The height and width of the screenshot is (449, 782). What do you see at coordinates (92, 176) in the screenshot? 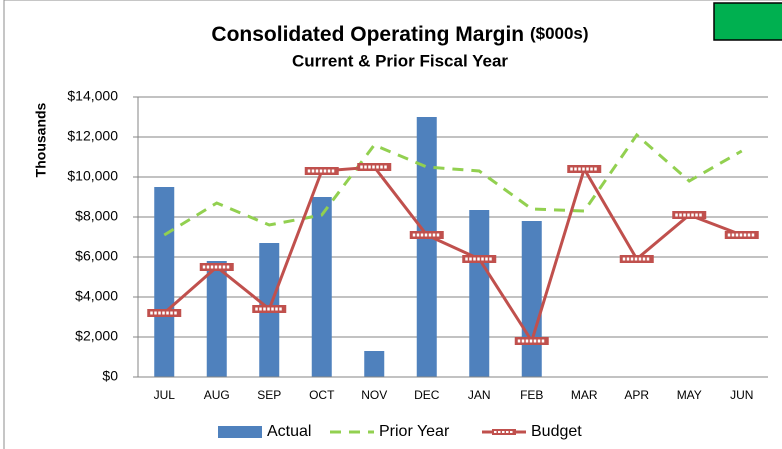
I see `y-tick-label: $10,000` at bounding box center [92, 176].